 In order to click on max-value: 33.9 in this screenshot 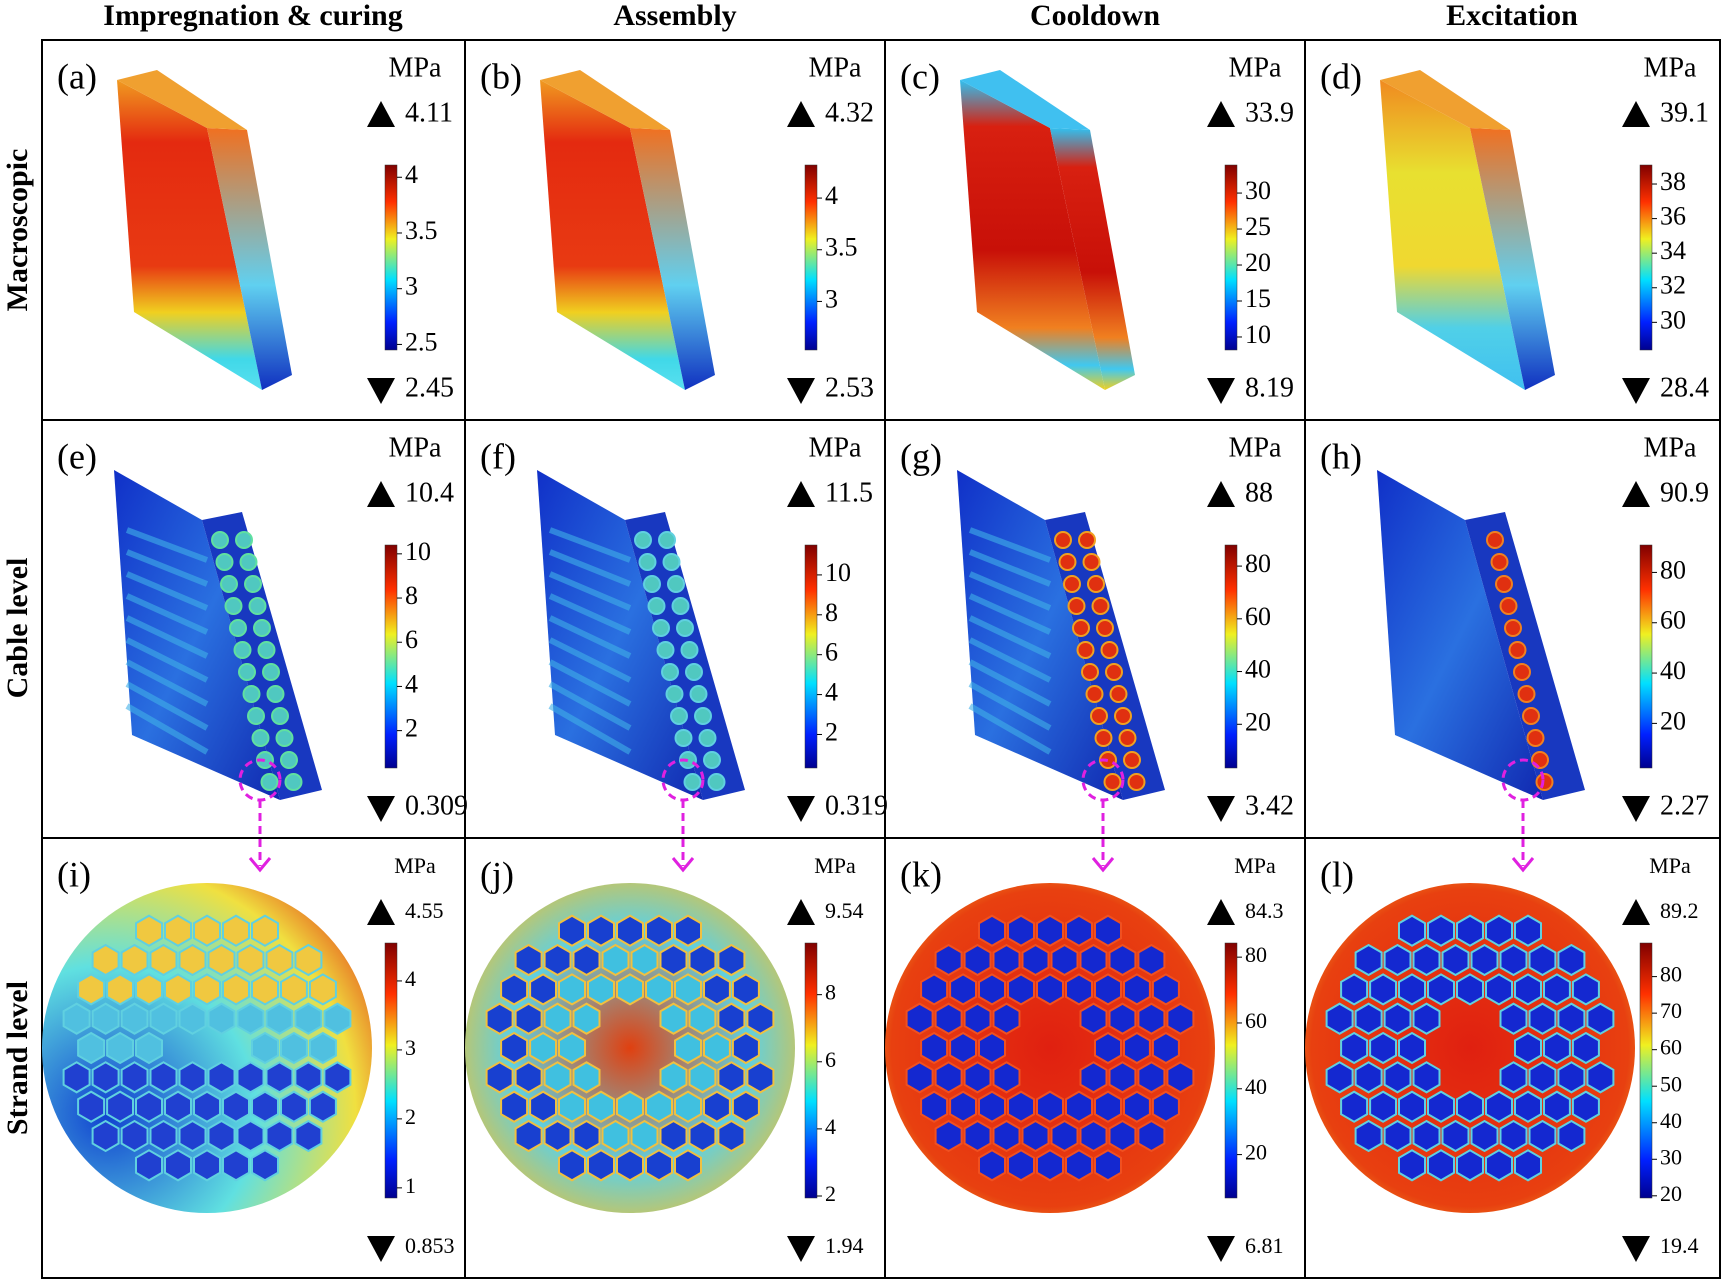, I will do `click(1269, 112)`.